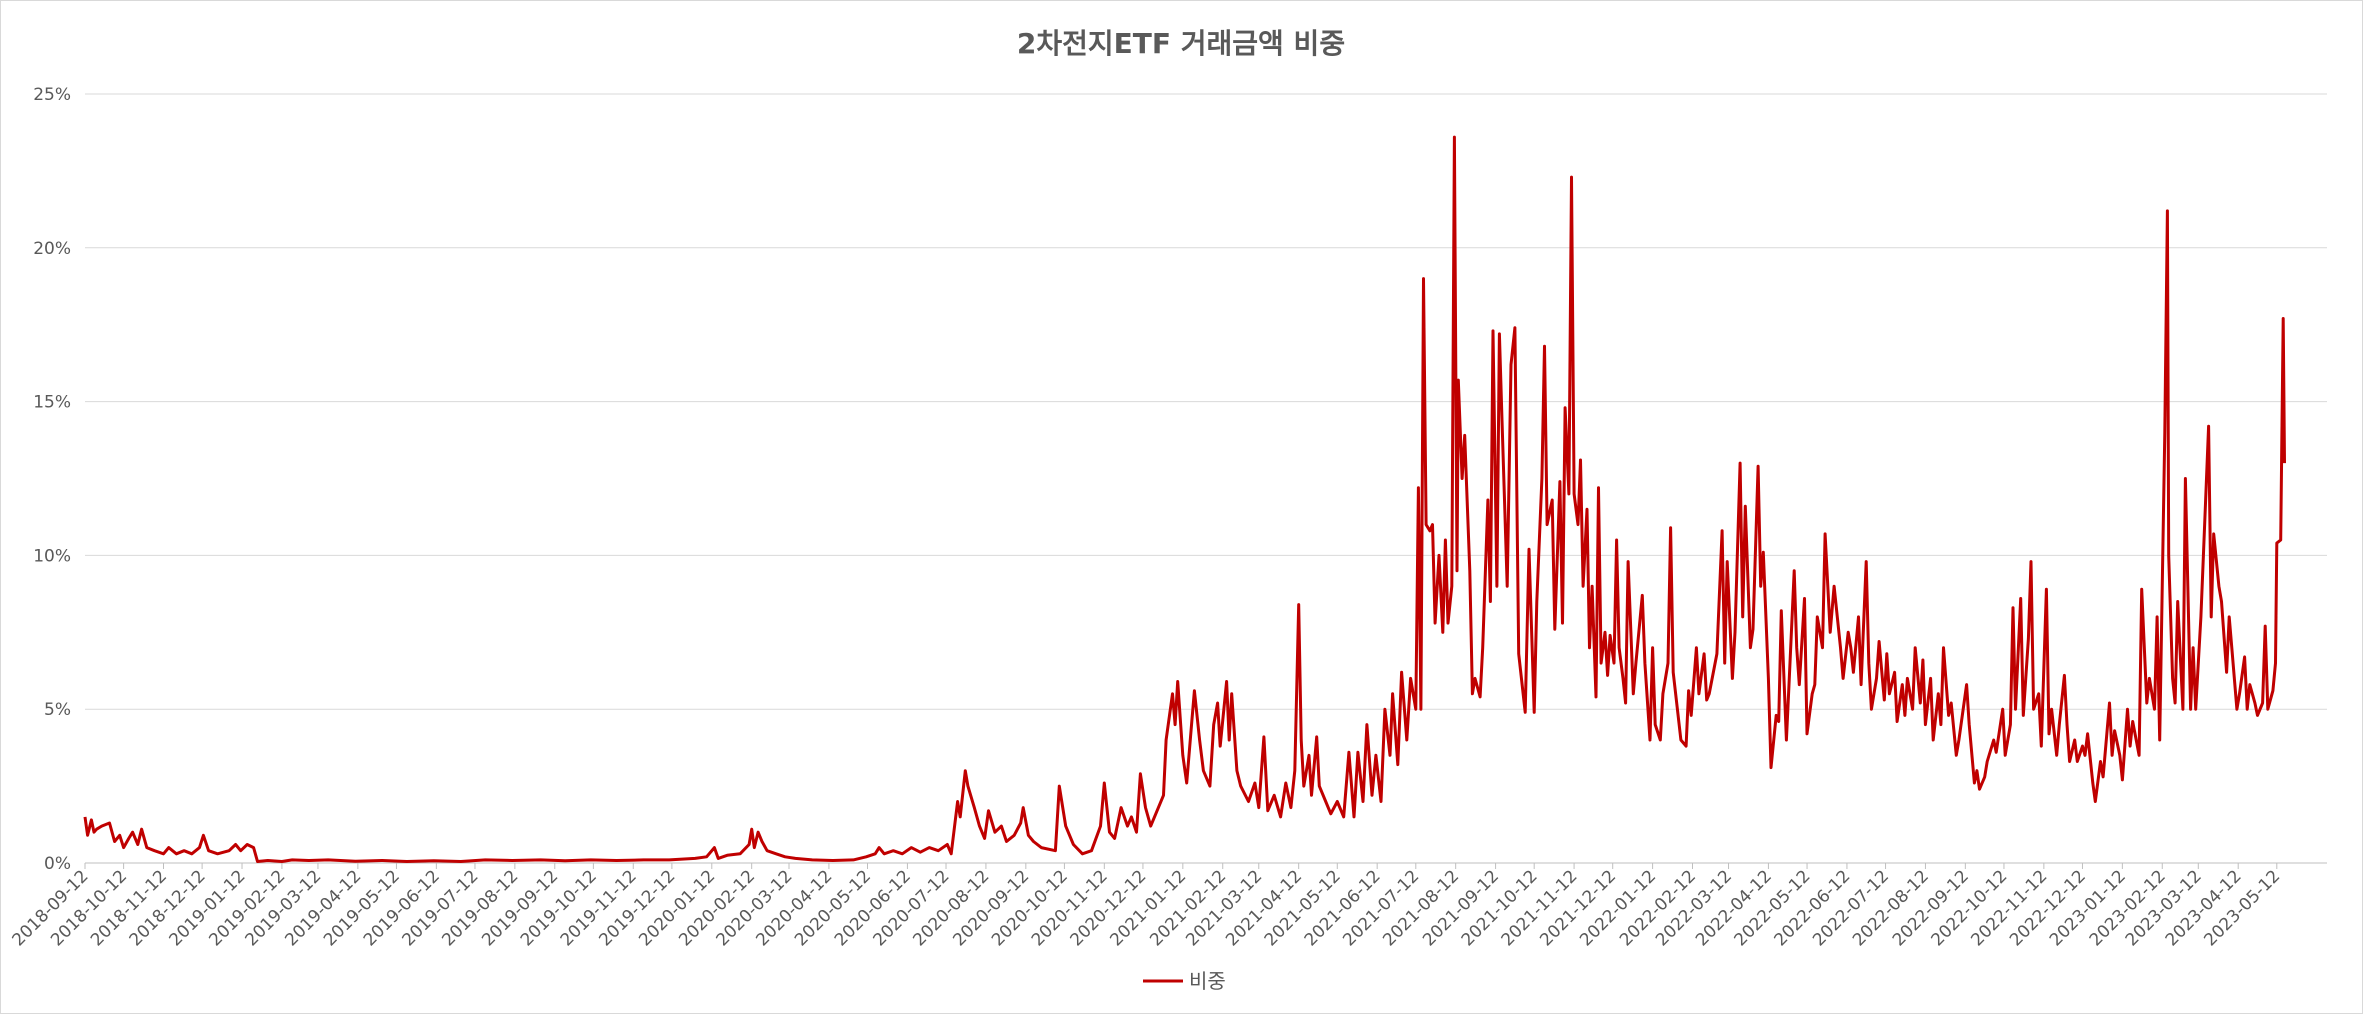  What do you see at coordinates (52, 95) in the screenshot?
I see `y-tick-label: 25%` at bounding box center [52, 95].